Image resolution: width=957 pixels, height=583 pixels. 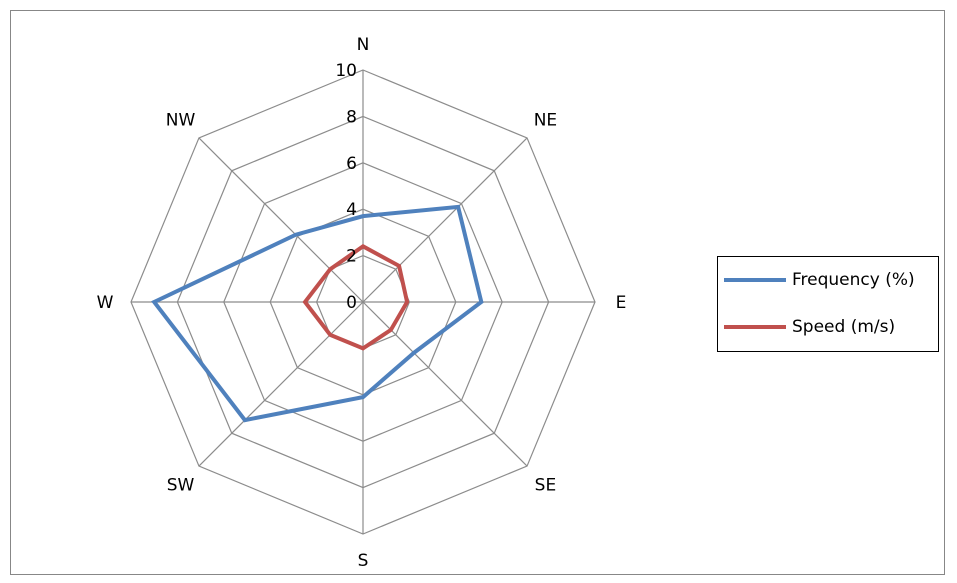 What do you see at coordinates (351, 257) in the screenshot?
I see `radial-tick-label: 2` at bounding box center [351, 257].